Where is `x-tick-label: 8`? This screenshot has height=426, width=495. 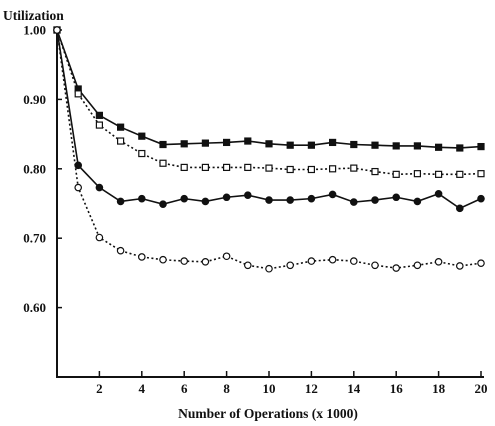
x-tick-label: 8 is located at coordinates (226, 388).